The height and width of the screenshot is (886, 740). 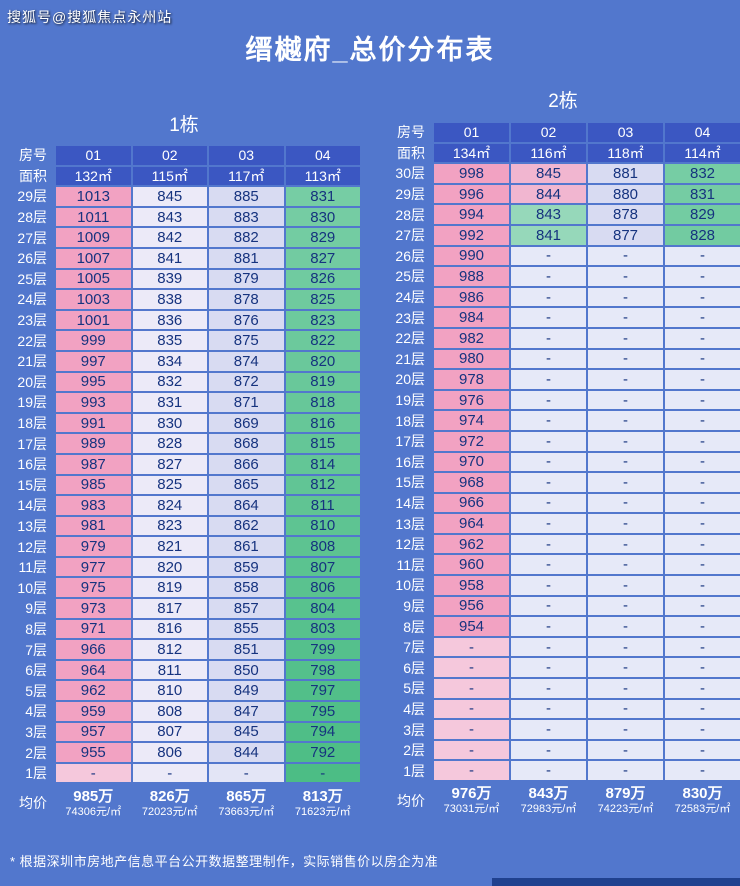 I want to click on floor-label: 22层, so click(x=410, y=338).